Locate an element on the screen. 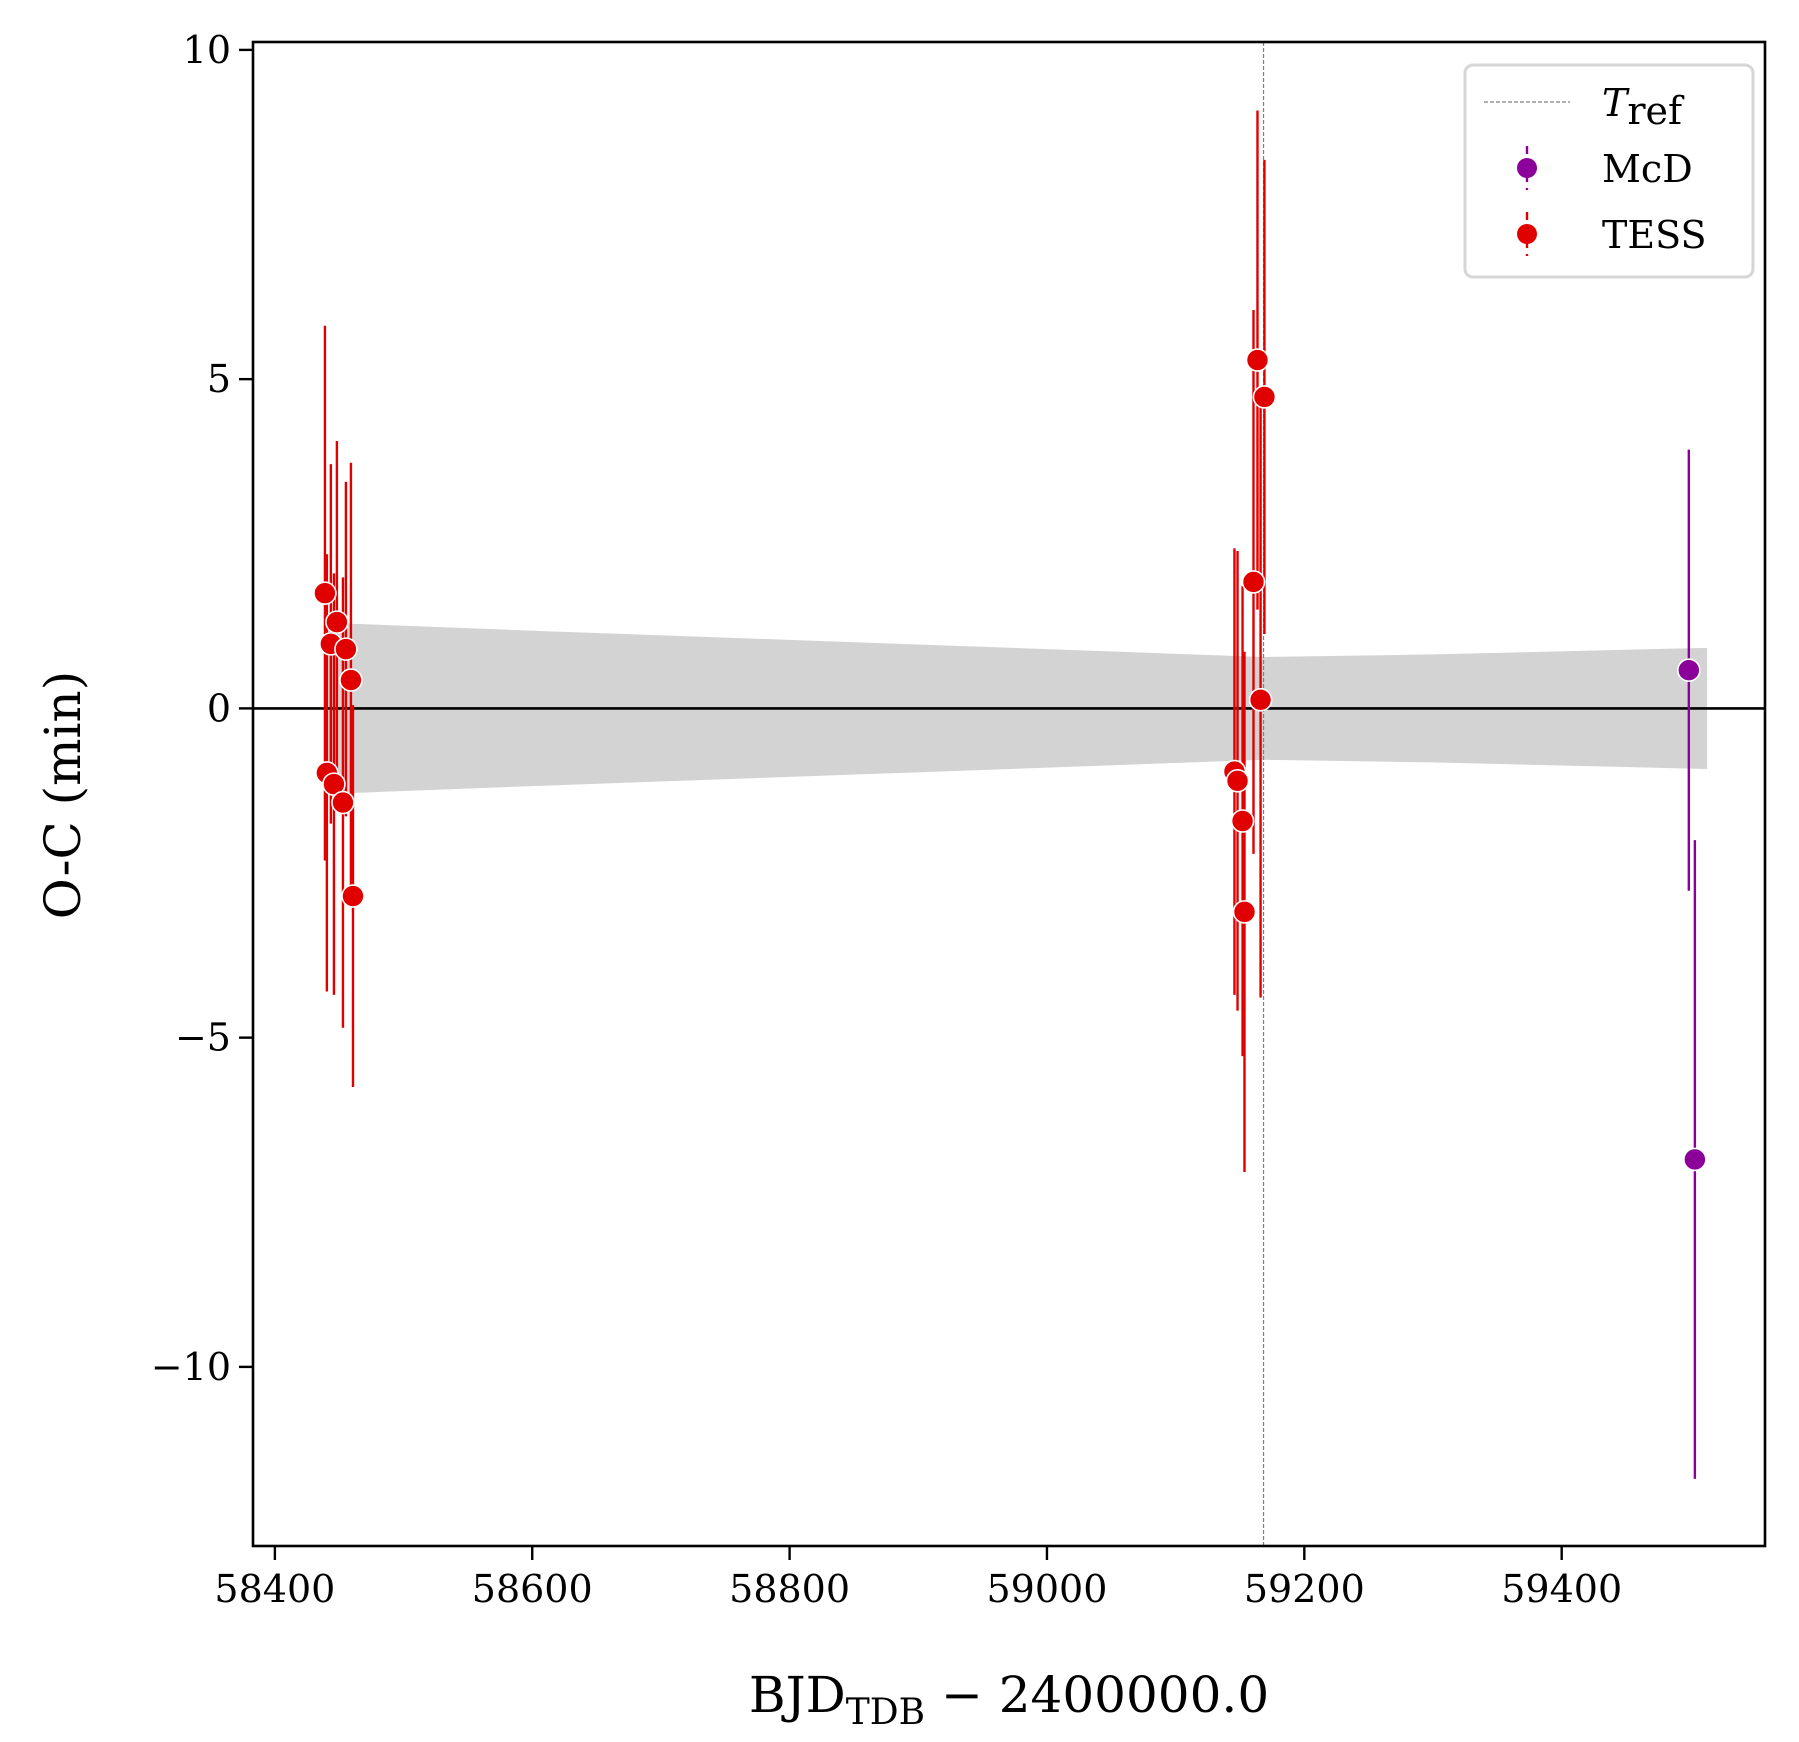 The image size is (1799, 1742). x-axis-label: BJDTDB − 2400000.0 is located at coordinates (1009, 1699).